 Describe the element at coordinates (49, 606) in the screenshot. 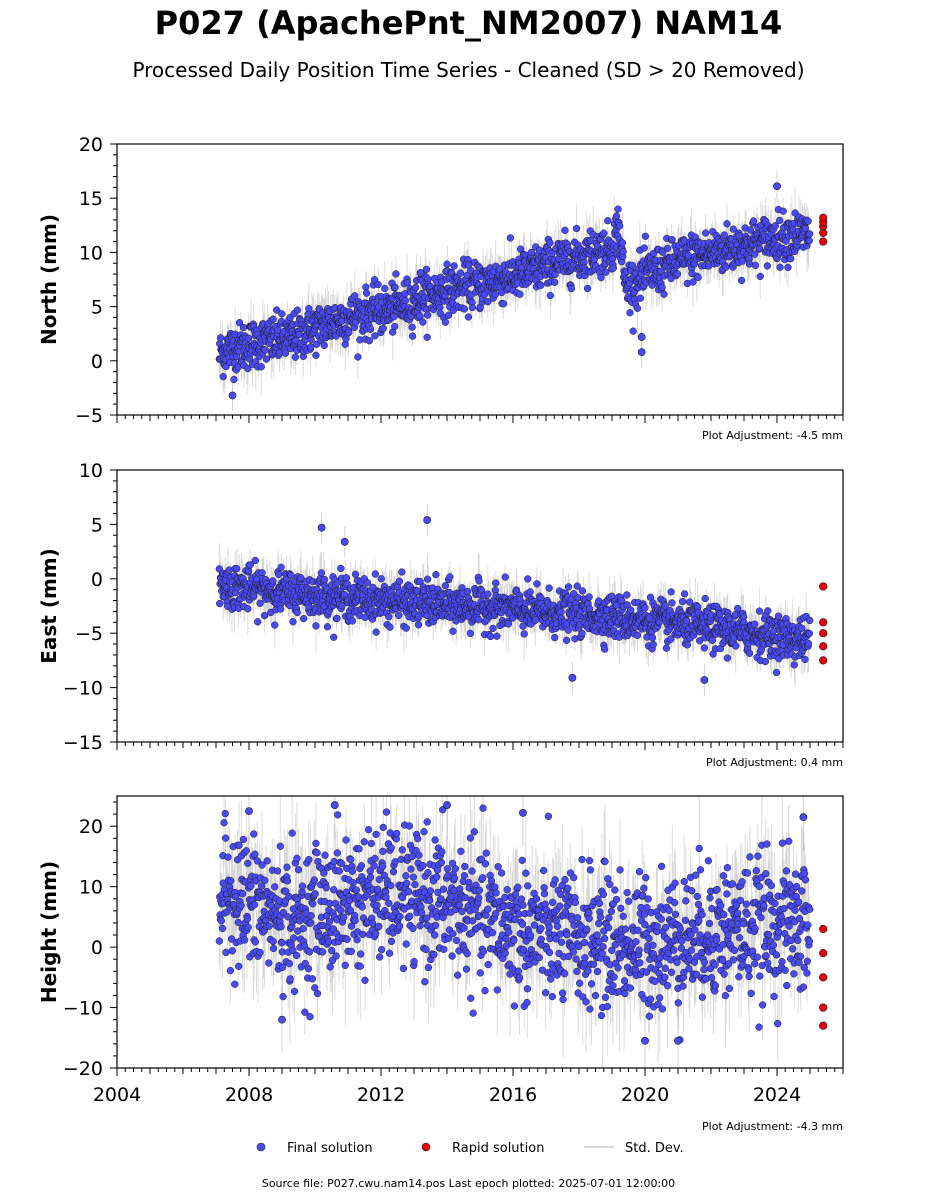

I see `y-axis-label: East (mm)` at that location.